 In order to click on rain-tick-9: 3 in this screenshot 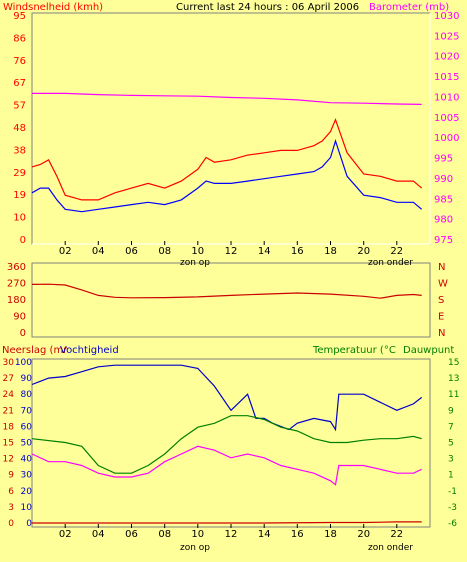, I will do `click(11, 508)`.